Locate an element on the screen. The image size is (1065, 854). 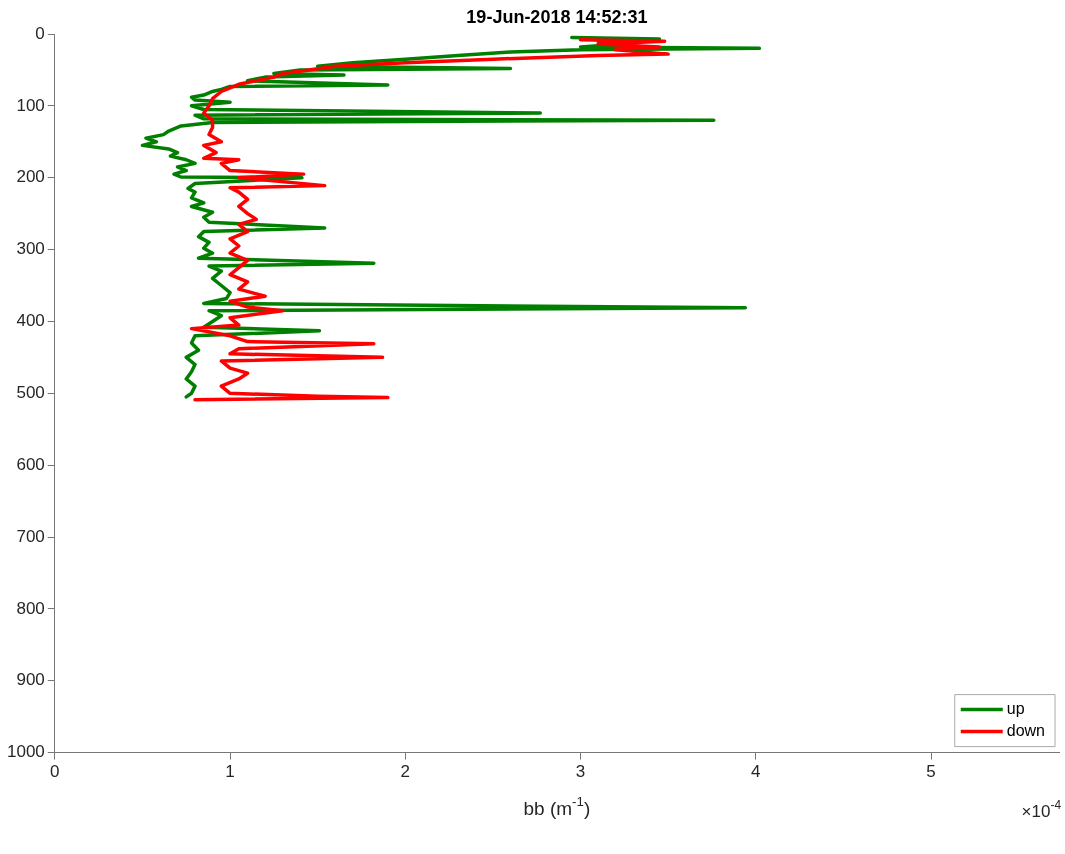
y-tick-label: 1000 is located at coordinates (25, 752).